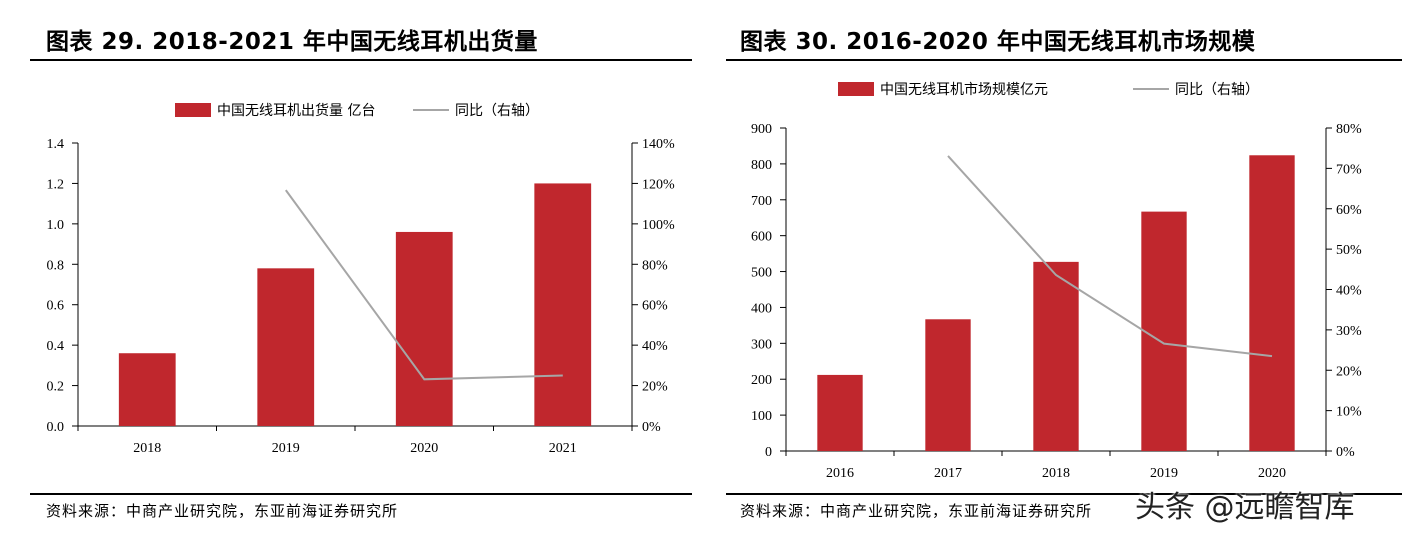 This screenshot has height=538, width=1414. Describe the element at coordinates (56, 306) in the screenshot. I see `left-tick-label: 0.6` at that location.